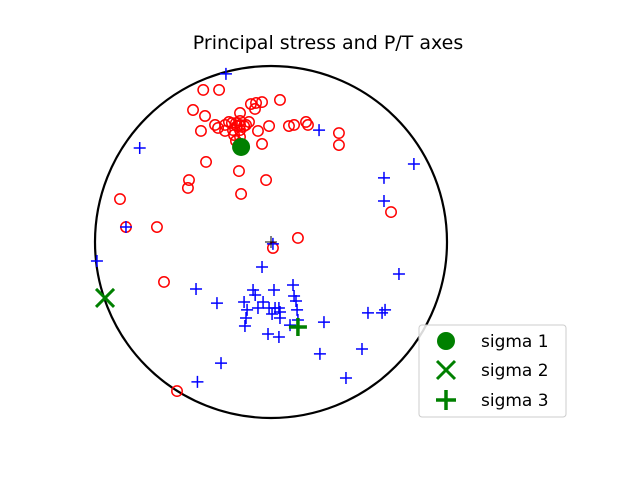 This screenshot has width=640, height=480. I want to click on center-cross, so click(271, 242).